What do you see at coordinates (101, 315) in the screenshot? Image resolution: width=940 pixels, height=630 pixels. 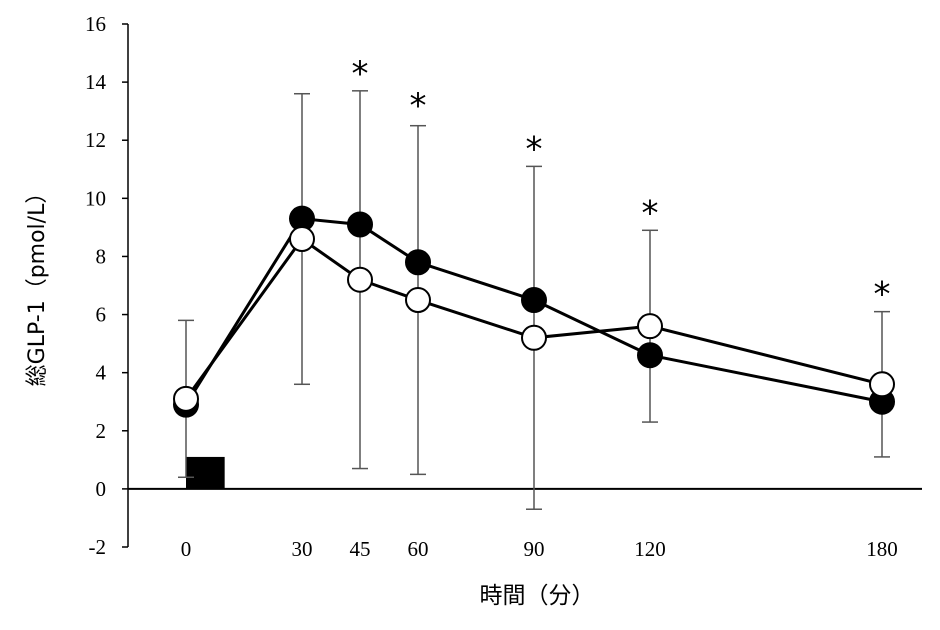 I see `y-tick-label: 6` at bounding box center [101, 315].